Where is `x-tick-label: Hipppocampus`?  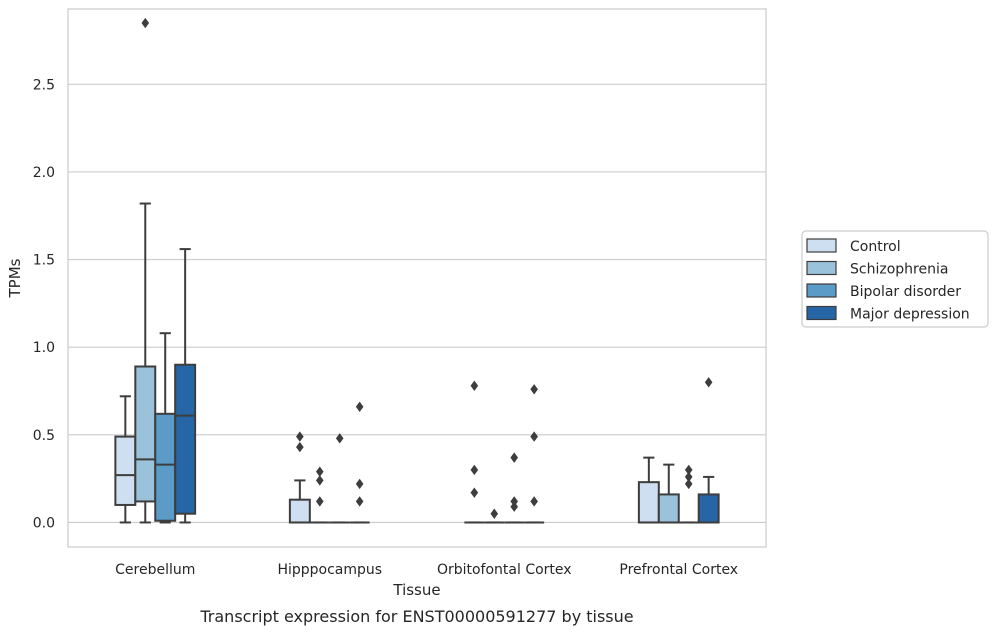
x-tick-label: Hipppocampus is located at coordinates (329, 570).